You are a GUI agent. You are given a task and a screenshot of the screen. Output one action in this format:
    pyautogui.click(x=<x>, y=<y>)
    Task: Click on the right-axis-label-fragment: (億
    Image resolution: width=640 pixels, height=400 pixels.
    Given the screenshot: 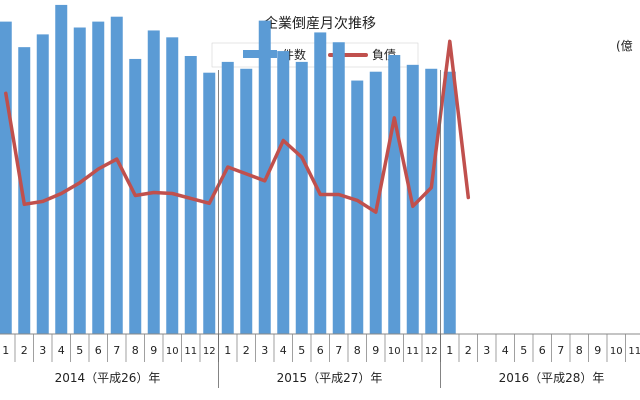 What is the action you would take?
    pyautogui.click(x=624, y=46)
    